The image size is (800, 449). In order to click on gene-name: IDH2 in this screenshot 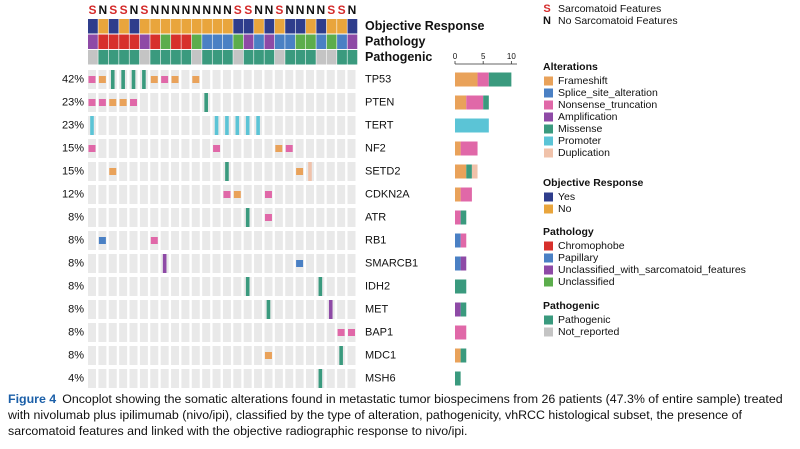, I will do `click(377, 286)`.